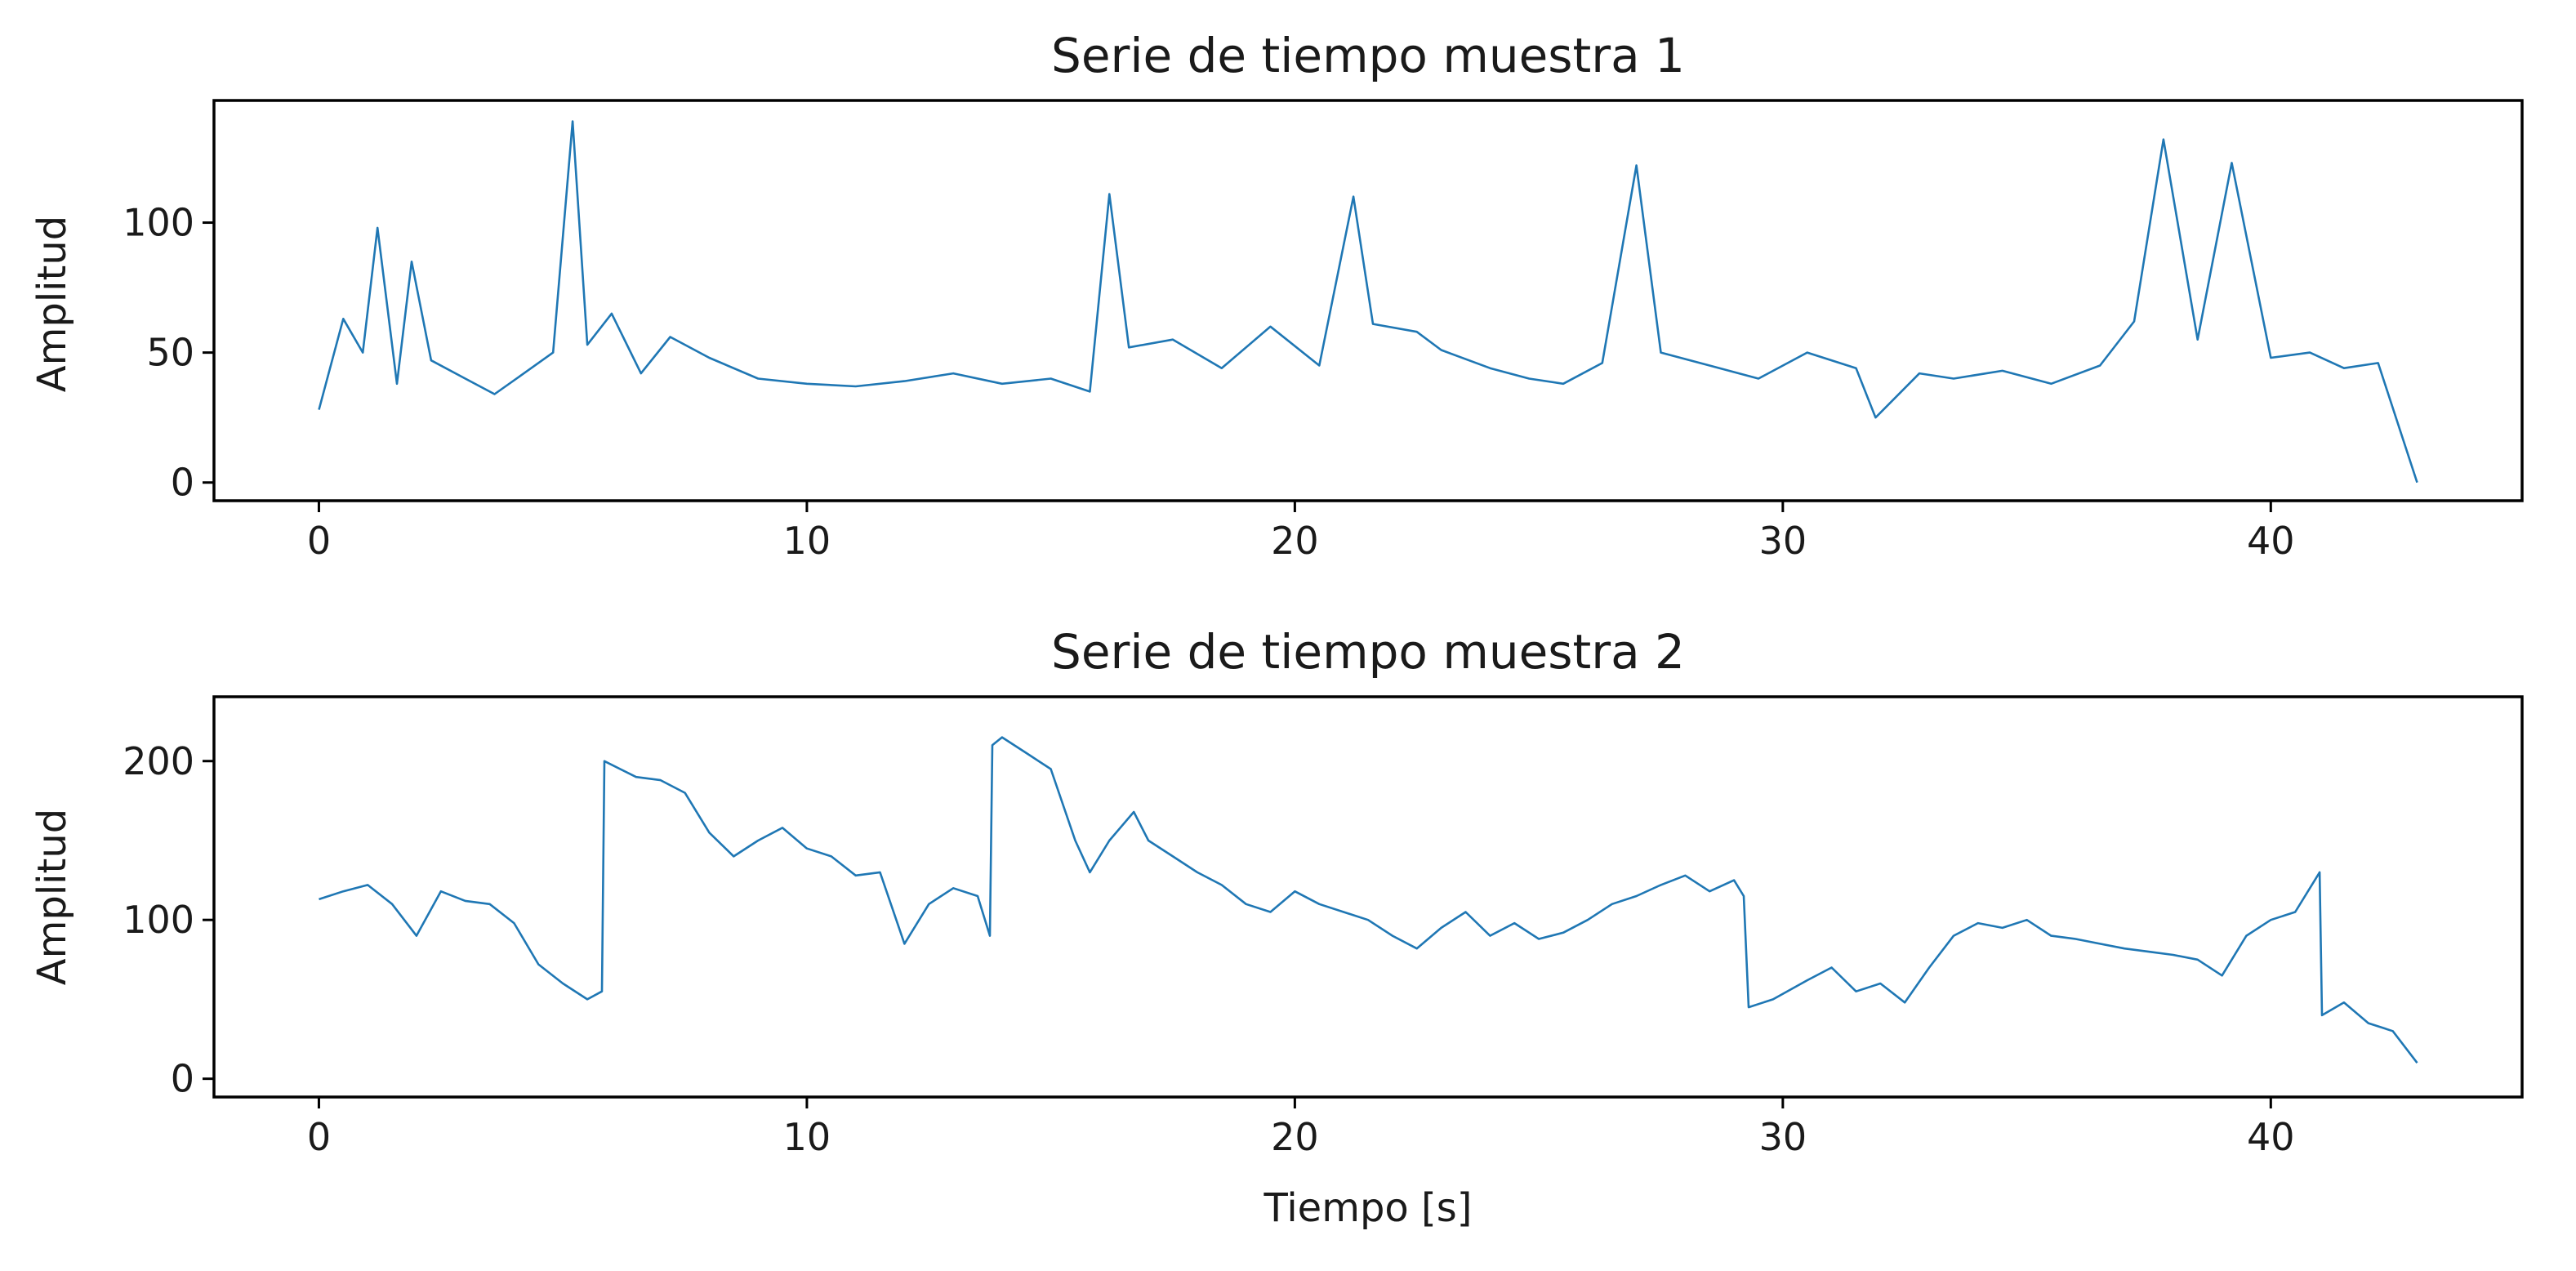  What do you see at coordinates (170, 353) in the screenshot?
I see `subplot-1-ytick-label: 50` at bounding box center [170, 353].